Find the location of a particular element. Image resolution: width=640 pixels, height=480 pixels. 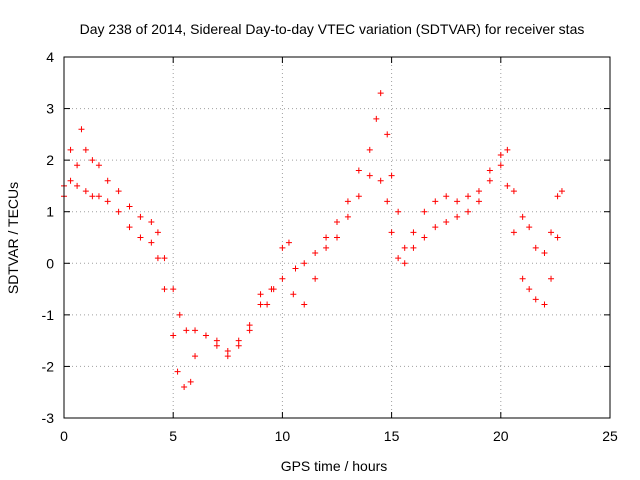

x-tick-label: 15 is located at coordinates (392, 436).